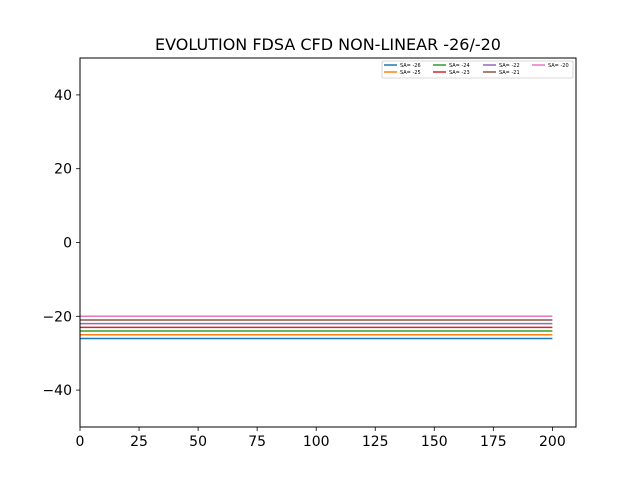  I want to click on x-tick-label: 125, so click(375, 442).